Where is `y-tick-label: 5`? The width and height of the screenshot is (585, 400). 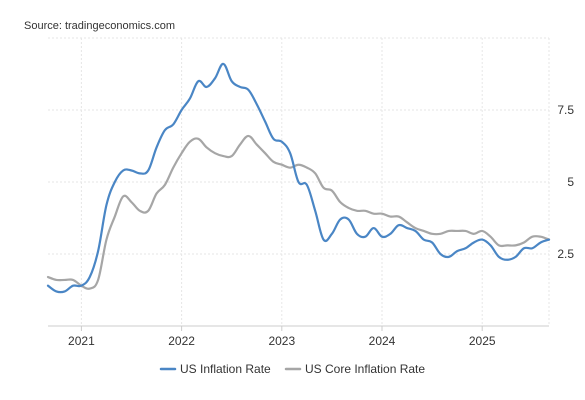
y-tick-label: 5 is located at coordinates (570, 182).